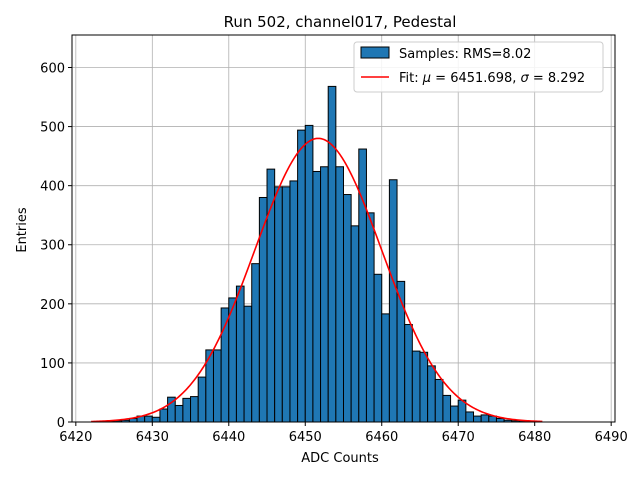  I want to click on x-tick-label: 6420, so click(75, 437).